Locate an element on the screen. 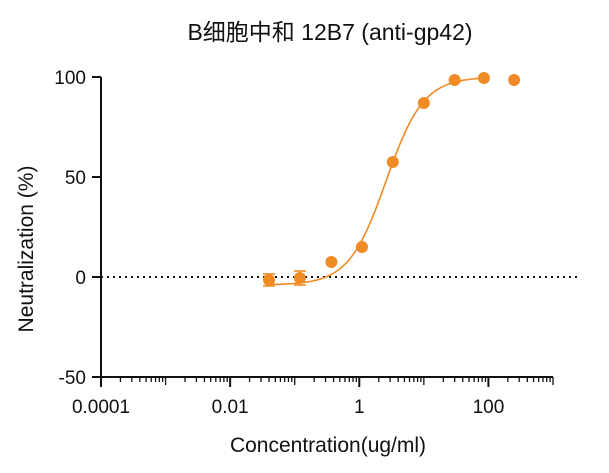  y-tick-label: 50 is located at coordinates (75, 178).